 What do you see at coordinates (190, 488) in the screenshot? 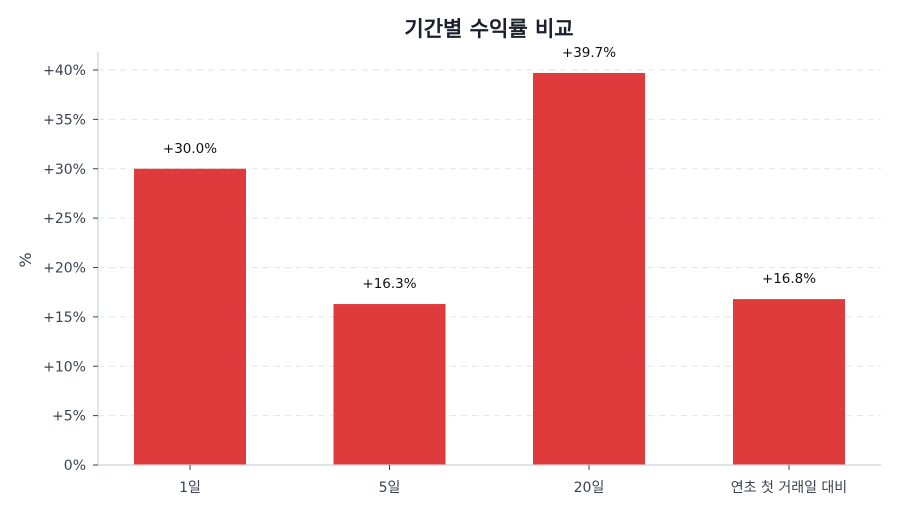
I see `x-tick-label: 1일` at bounding box center [190, 488].